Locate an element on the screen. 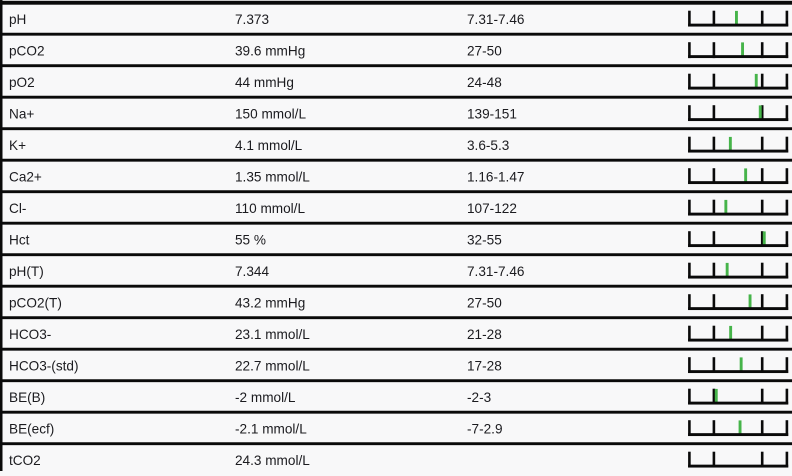  svg-text: 39.6 mmHg is located at coordinates (270, 50).